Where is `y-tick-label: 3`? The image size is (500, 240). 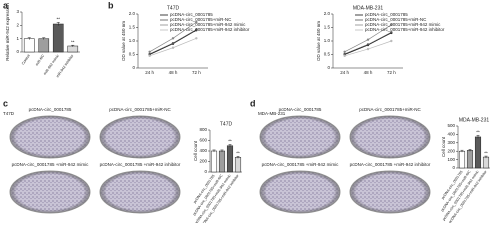
y-tick-label: 3 is located at coordinates (17, 11).